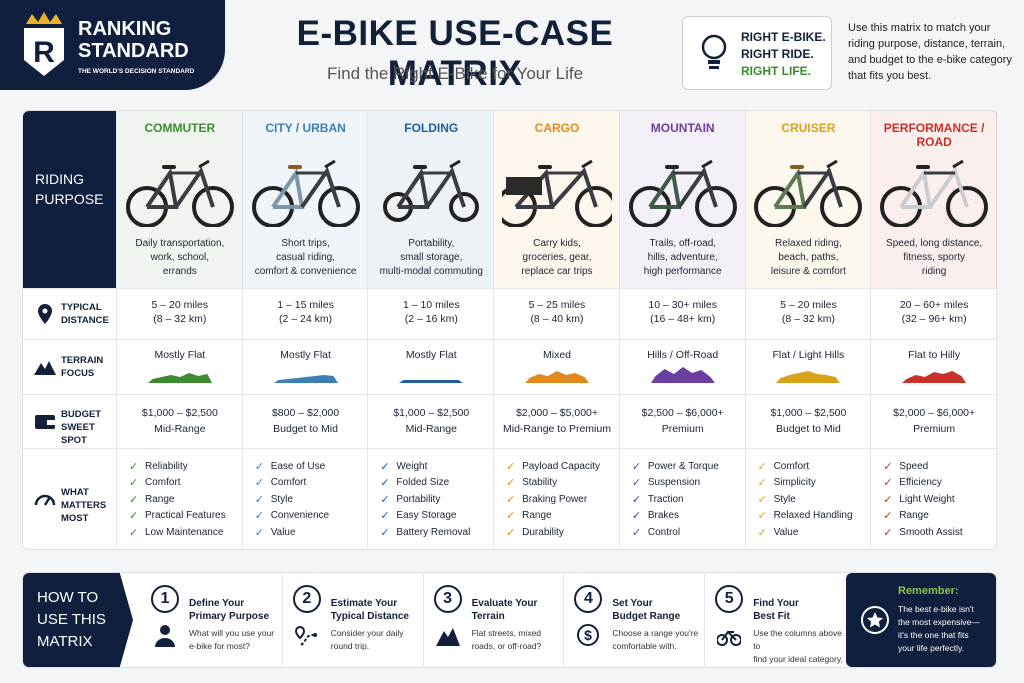  What do you see at coordinates (180, 421) in the screenshot?
I see `budget: $1,000 – $2,500 Mid-Range` at bounding box center [180, 421].